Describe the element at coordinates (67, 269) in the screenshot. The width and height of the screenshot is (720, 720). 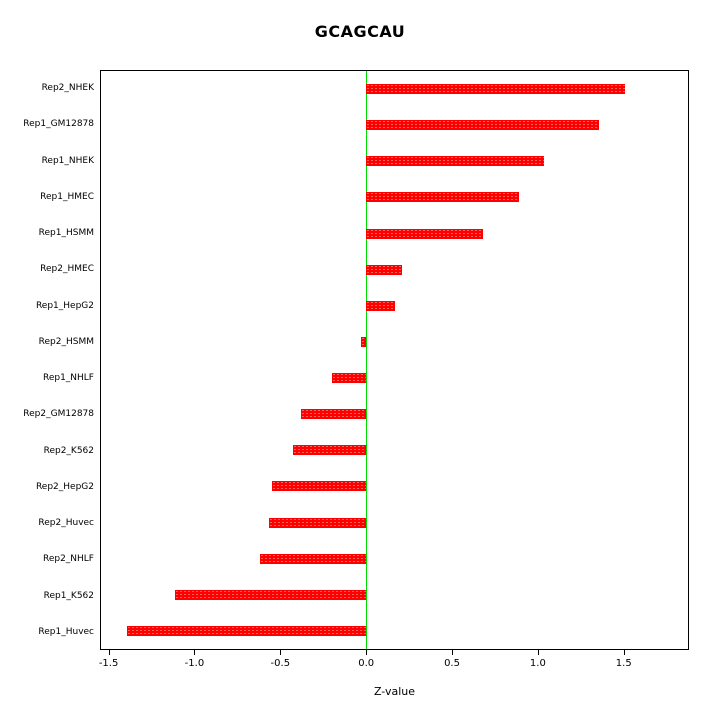
I see `y-tick-label: Rep2_HMEC` at that location.